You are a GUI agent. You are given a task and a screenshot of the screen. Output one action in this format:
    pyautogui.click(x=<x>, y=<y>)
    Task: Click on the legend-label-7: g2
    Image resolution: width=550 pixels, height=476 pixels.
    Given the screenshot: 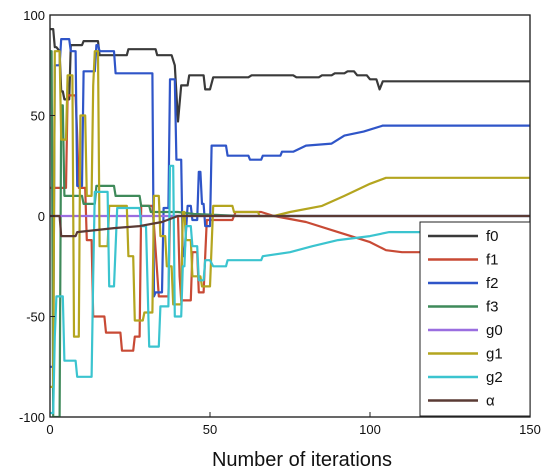 What is the action you would take?
    pyautogui.click(x=494, y=377)
    